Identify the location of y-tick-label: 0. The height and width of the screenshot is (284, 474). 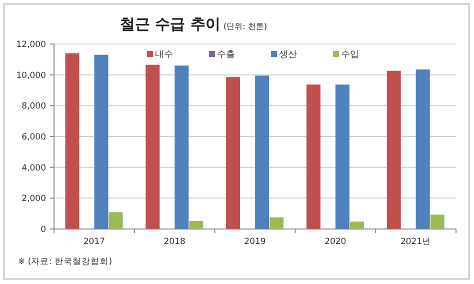
(43, 230).